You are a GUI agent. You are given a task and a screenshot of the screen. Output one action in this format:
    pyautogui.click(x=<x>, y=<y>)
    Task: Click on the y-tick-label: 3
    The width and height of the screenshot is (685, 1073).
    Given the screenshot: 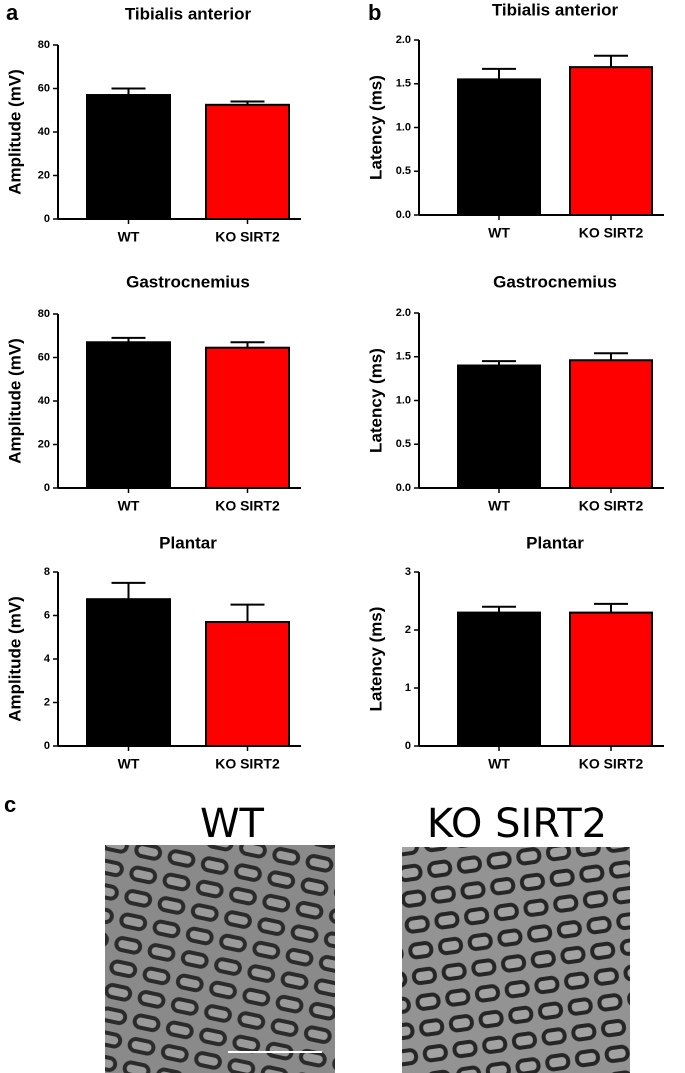 What is the action you would take?
    pyautogui.click(x=408, y=572)
    